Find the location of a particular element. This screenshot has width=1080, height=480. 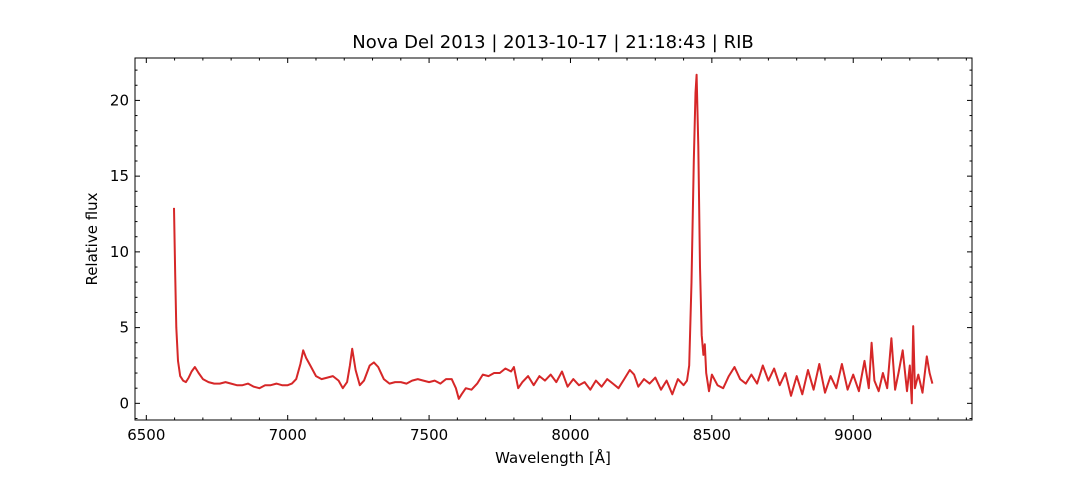

x-axis-label: Wavelength [Å] is located at coordinates (553, 457).